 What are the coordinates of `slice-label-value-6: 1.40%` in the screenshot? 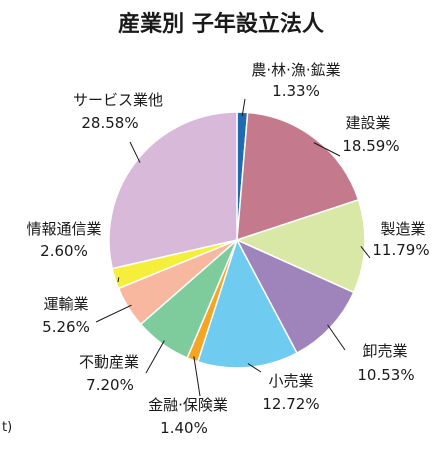 It's located at (184, 428).